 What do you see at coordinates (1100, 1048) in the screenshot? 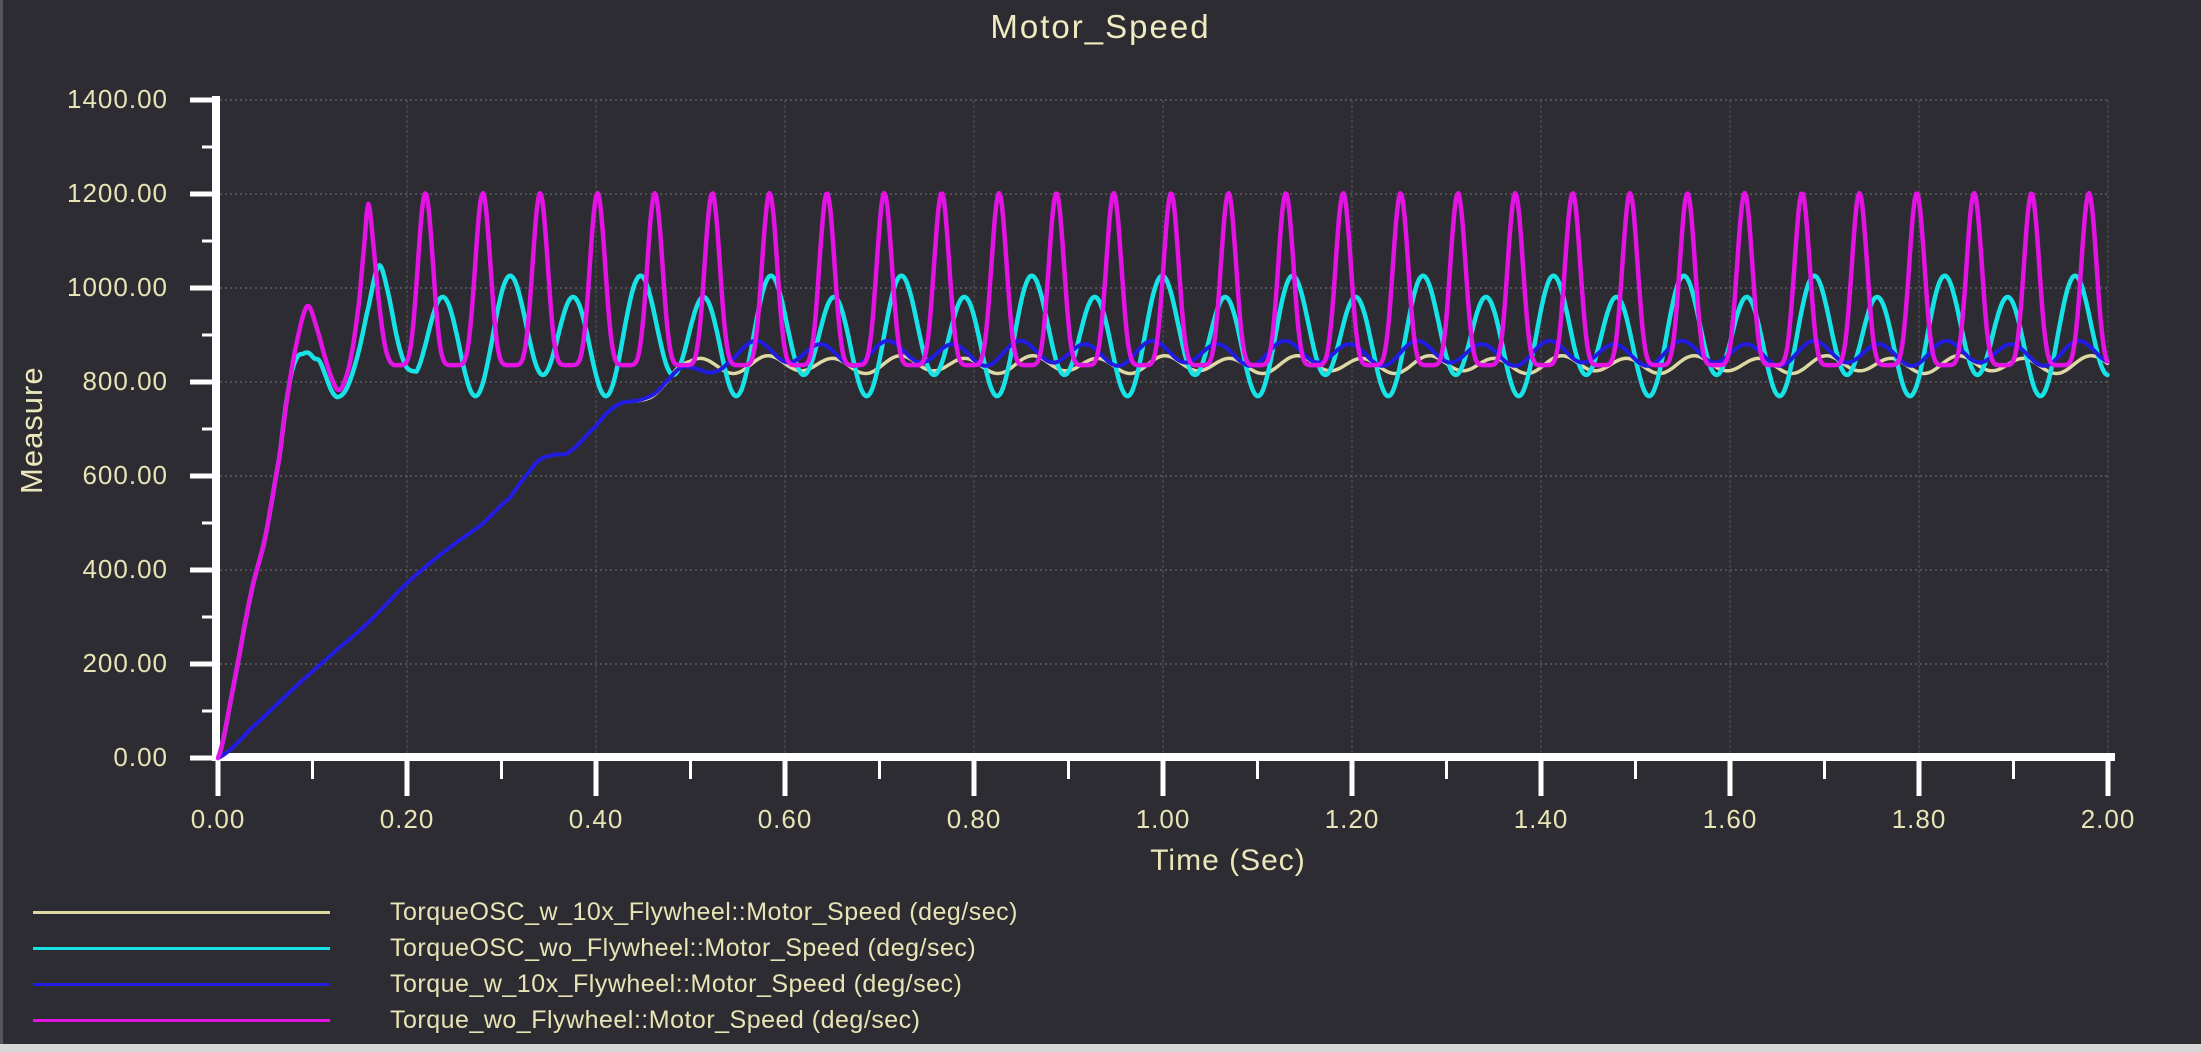
I see `bottom-edge-strip` at bounding box center [1100, 1048].